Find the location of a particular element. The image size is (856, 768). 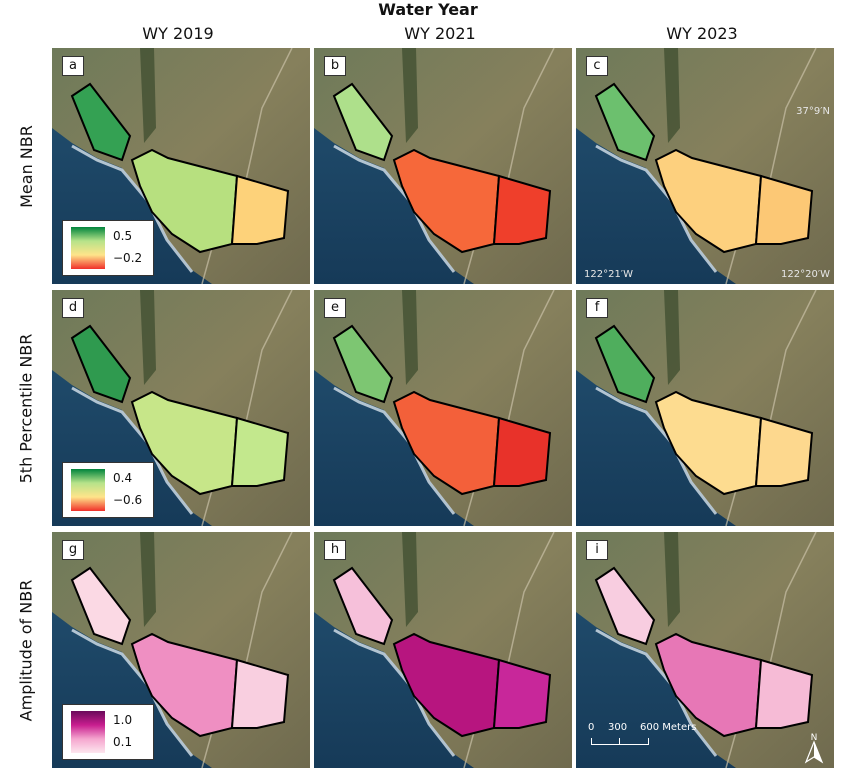

map-panel-i: i 0 300 600 Meters N is located at coordinates (705, 650).